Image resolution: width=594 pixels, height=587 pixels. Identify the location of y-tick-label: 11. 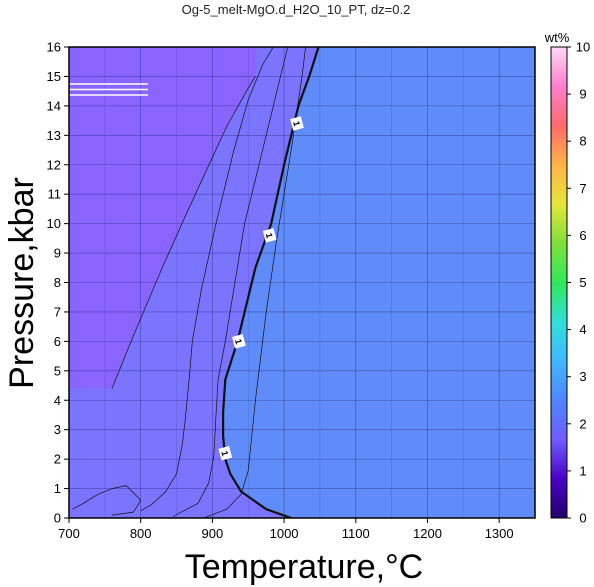
(55, 194).